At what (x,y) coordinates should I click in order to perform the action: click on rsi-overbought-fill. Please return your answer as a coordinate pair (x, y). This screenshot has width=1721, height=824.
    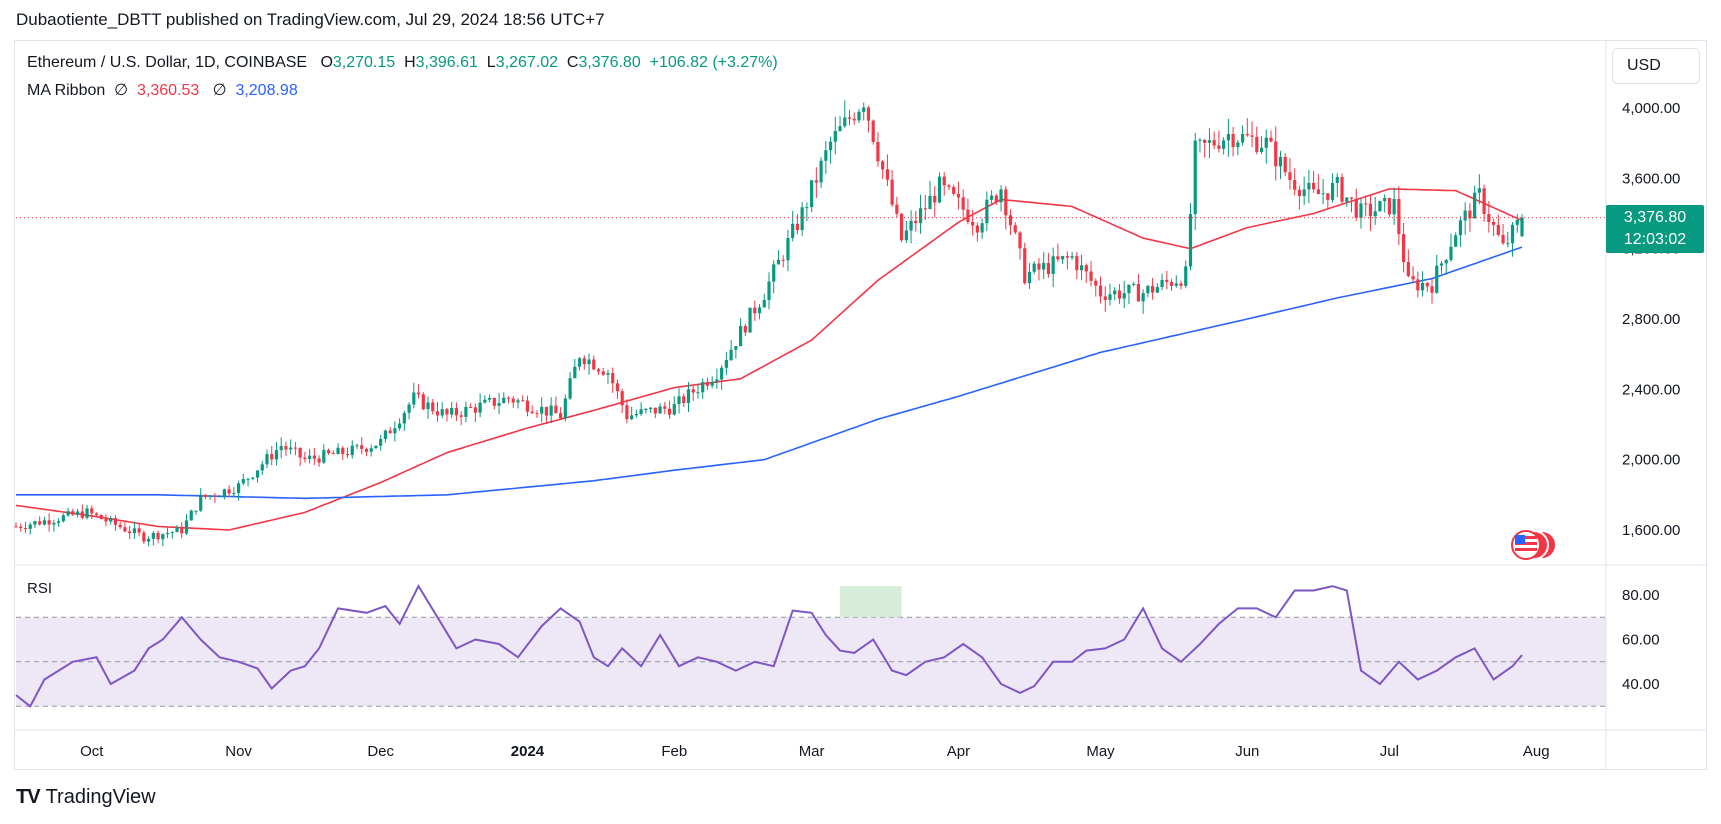
    Looking at the image, I should click on (871, 602).